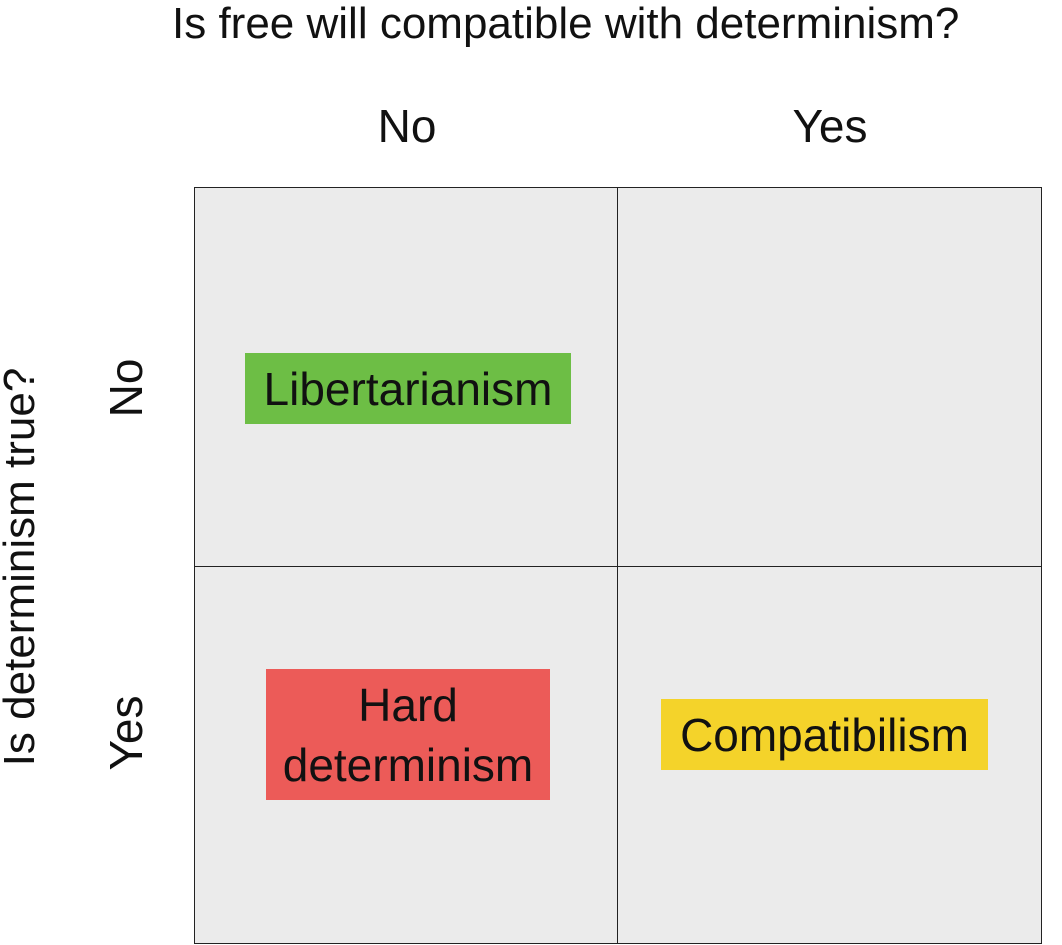  I want to click on column-label-no: No, so click(407, 126).